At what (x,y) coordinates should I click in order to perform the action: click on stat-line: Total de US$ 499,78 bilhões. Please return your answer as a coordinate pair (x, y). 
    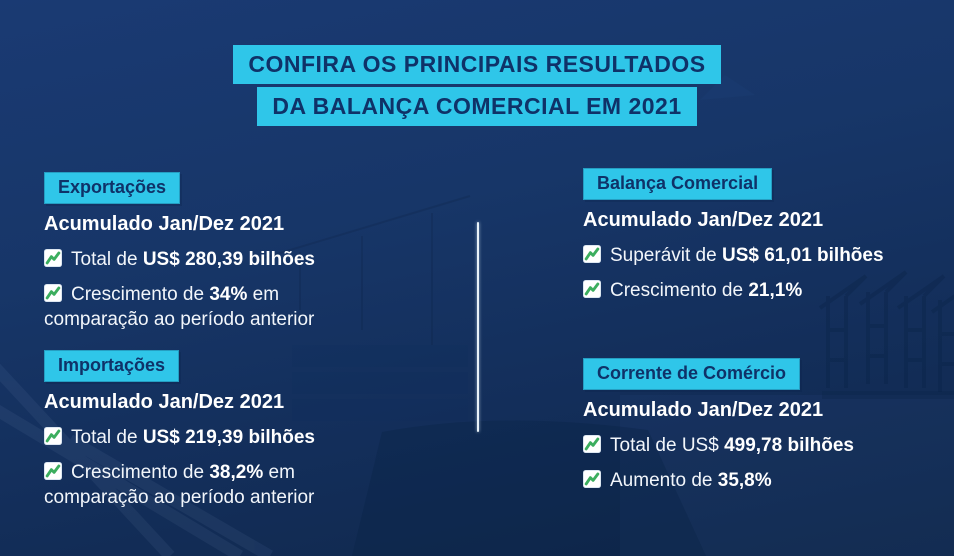
    Looking at the image, I should click on (763, 445).